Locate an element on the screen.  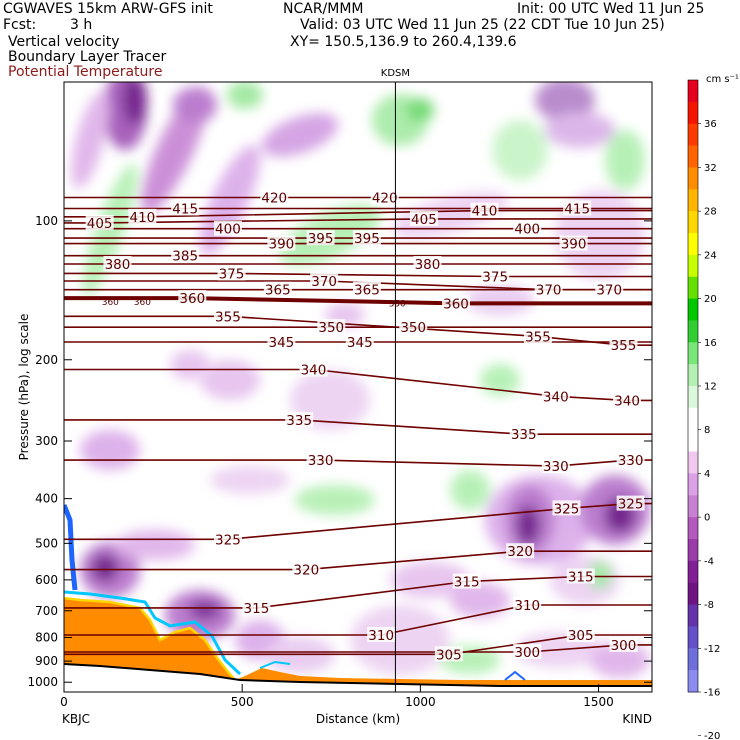
colorbar-label: -20 is located at coordinates (712, 735).